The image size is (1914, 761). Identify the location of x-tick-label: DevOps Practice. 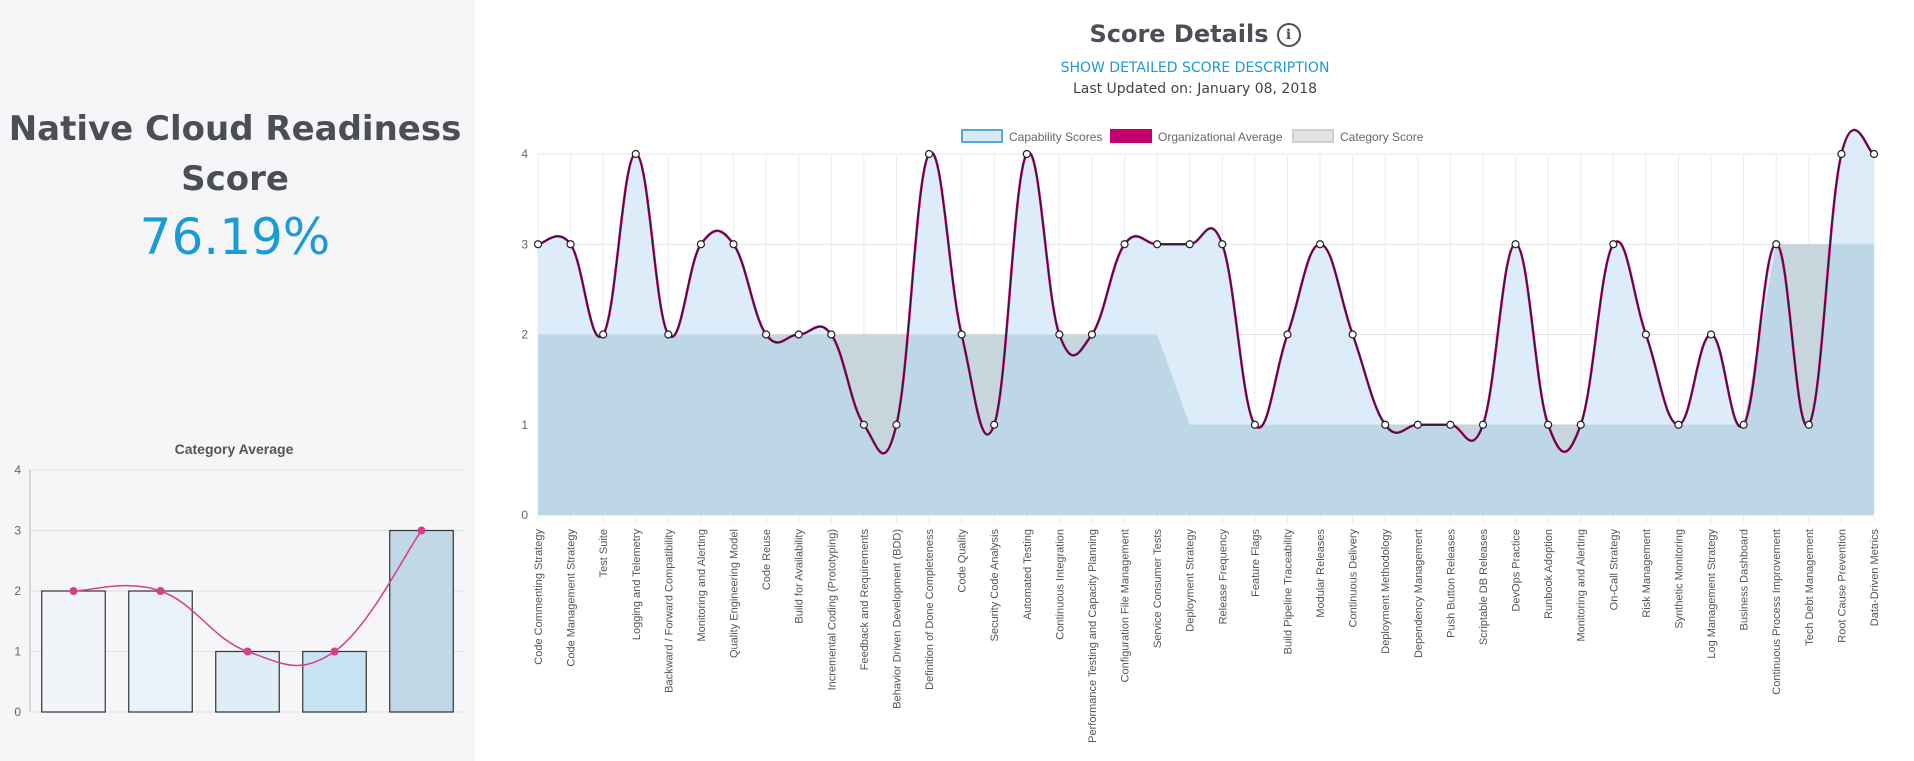
(1517, 570).